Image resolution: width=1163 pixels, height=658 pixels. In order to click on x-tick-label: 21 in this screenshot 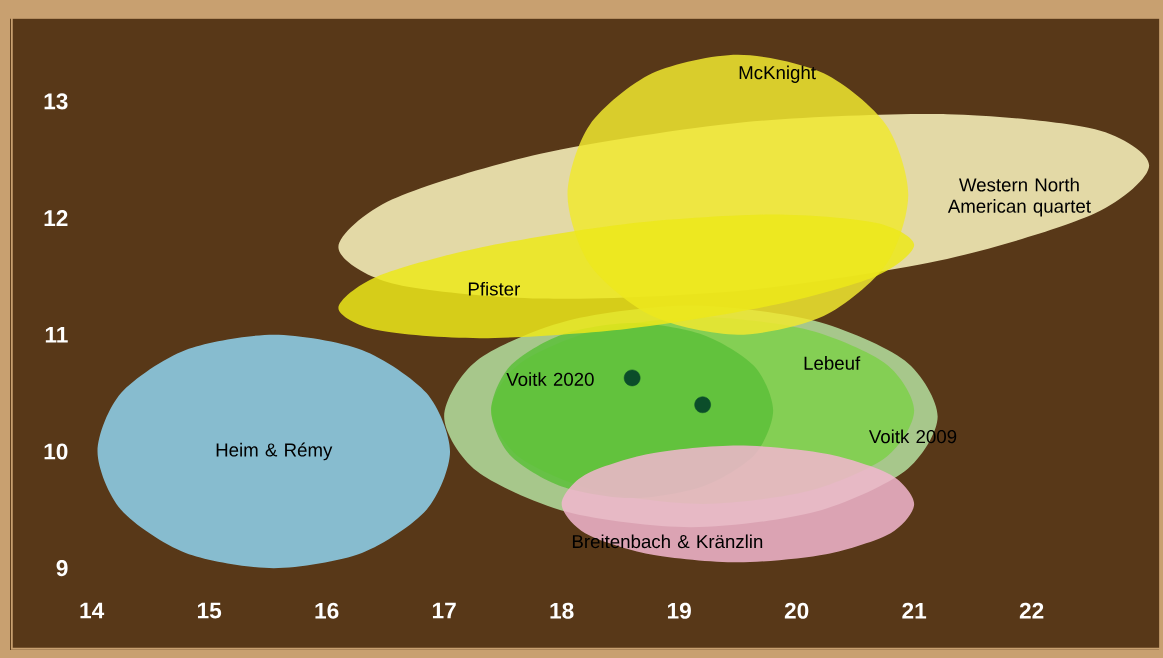, I will do `click(914, 610)`.